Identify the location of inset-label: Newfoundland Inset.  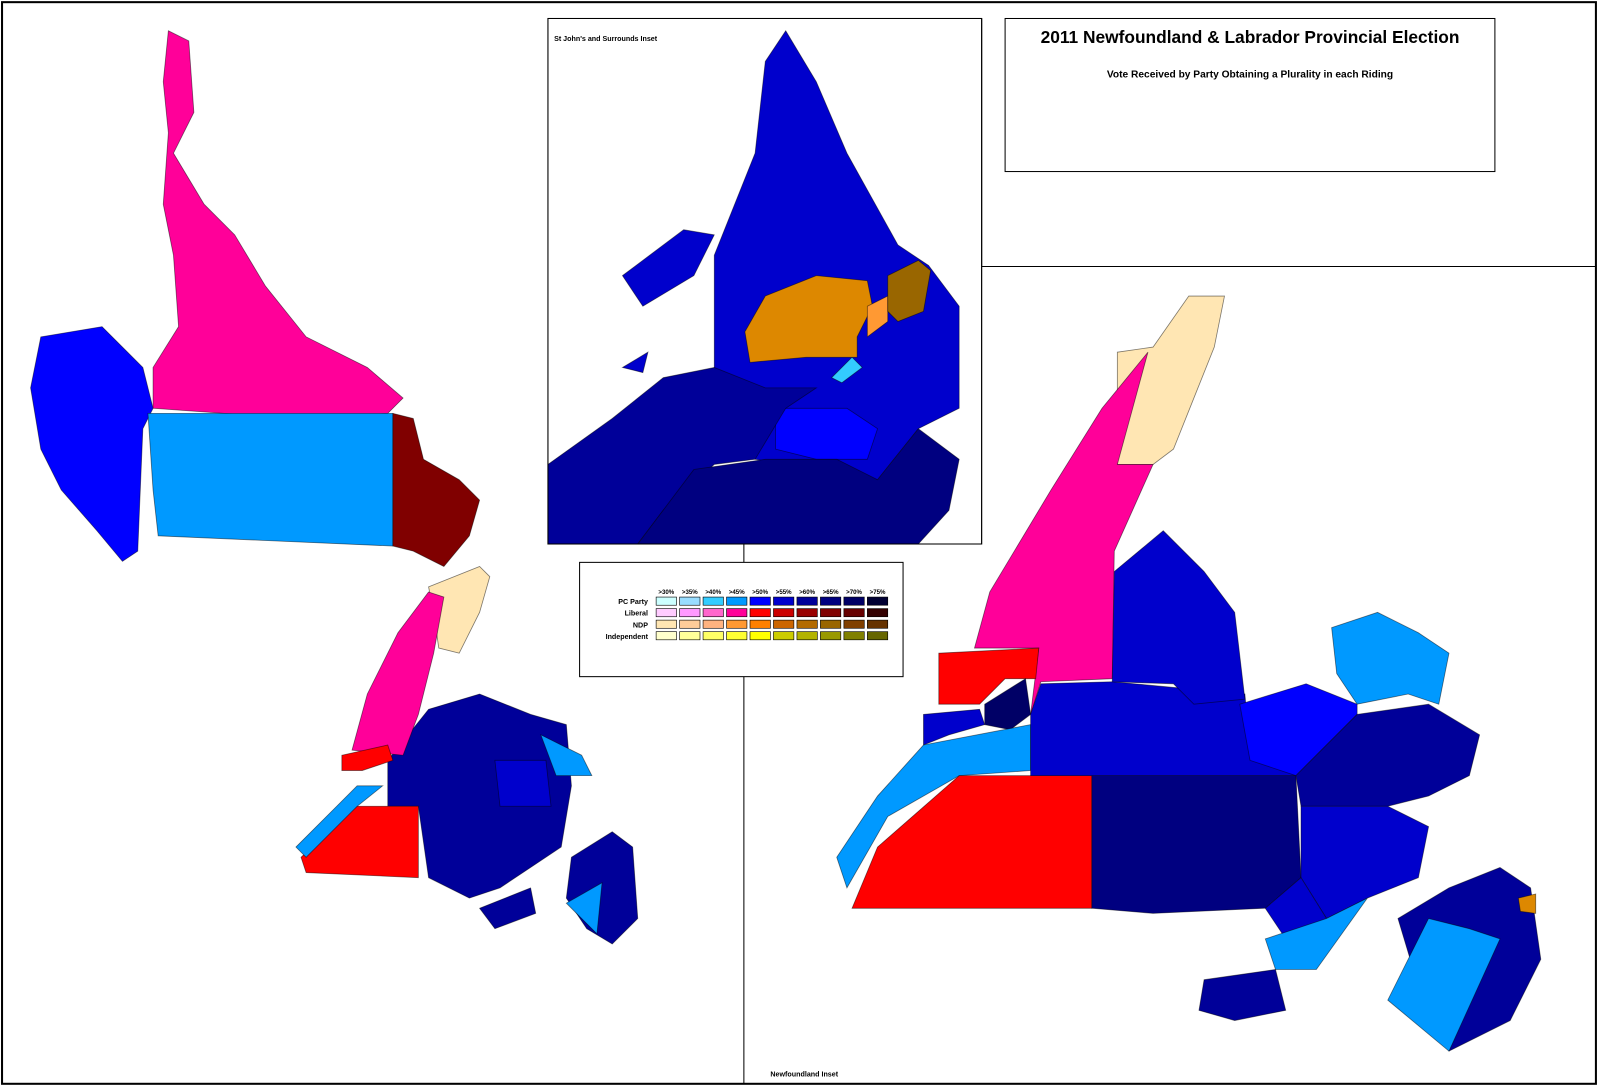
(804, 1075).